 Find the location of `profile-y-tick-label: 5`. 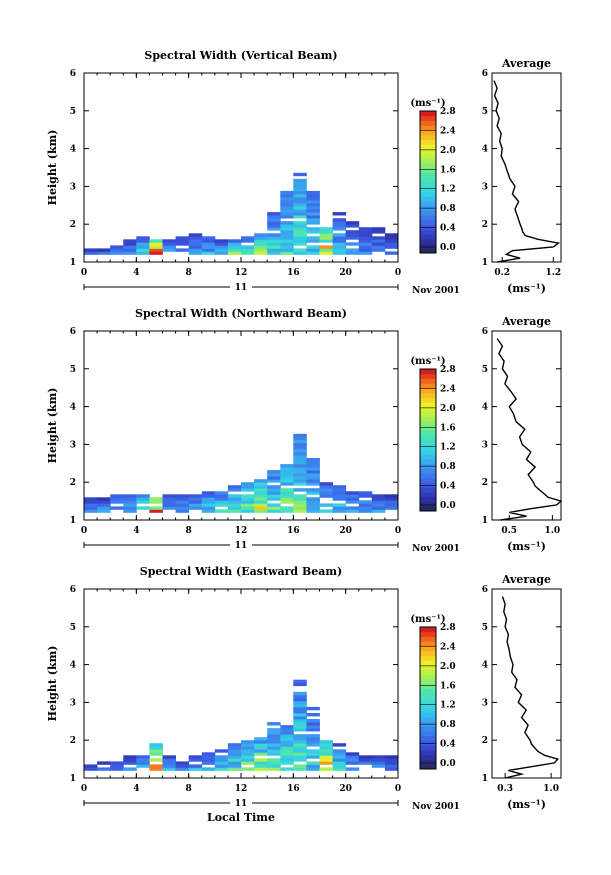

profile-y-tick-label: 5 is located at coordinates (485, 628).